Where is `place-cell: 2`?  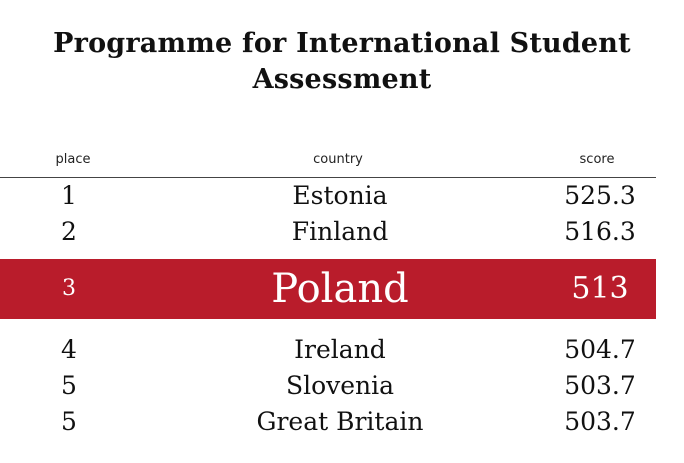
place-cell: 2 is located at coordinates (69, 231).